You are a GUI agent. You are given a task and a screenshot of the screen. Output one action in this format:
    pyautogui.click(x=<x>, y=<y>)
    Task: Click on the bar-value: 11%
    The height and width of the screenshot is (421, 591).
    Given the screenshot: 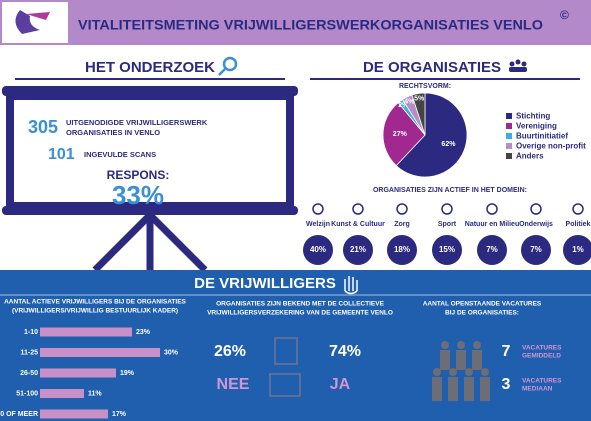 What is the action you would take?
    pyautogui.click(x=95, y=393)
    